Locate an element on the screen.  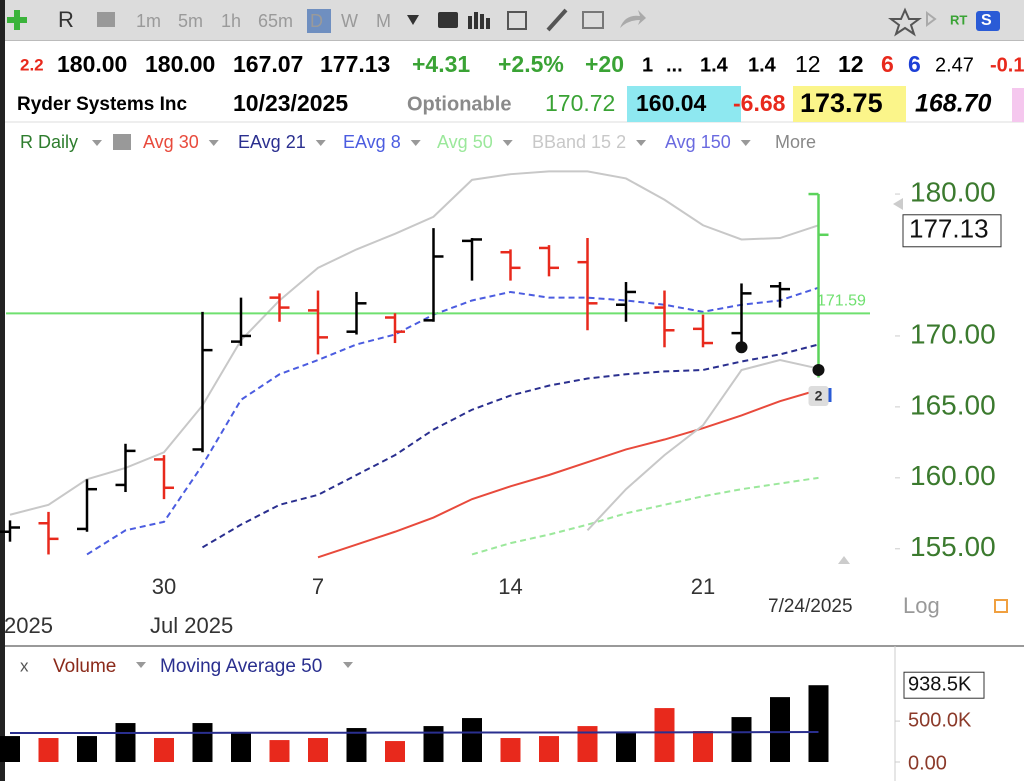
y-tick-label: 160.00 is located at coordinates (953, 475).